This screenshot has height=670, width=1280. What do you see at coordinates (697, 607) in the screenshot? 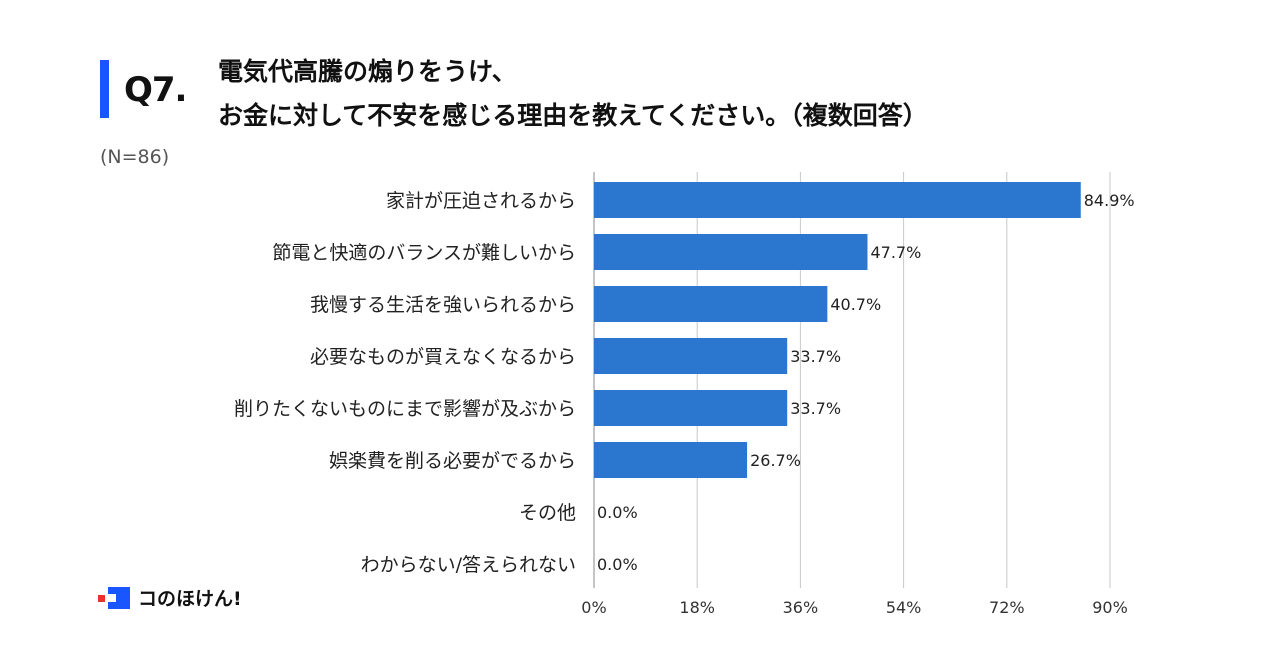
I see `x-tick-label: 18%` at bounding box center [697, 607].